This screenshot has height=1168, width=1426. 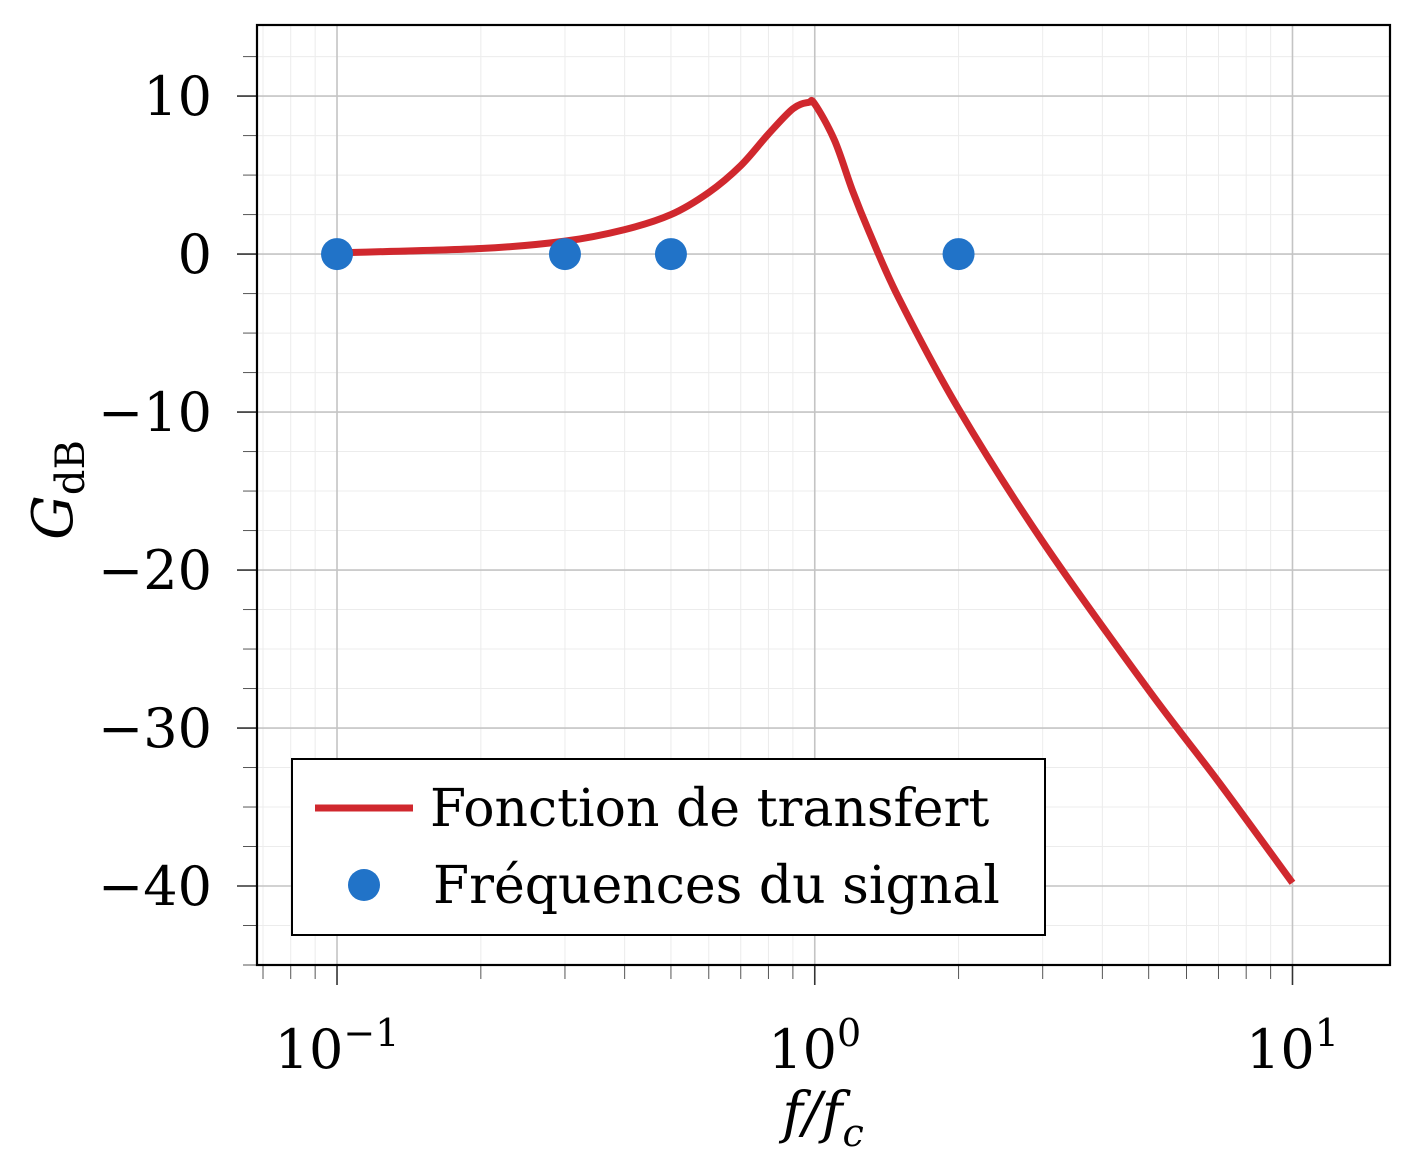 What do you see at coordinates (177, 96) in the screenshot?
I see `y-tick-label: 10` at bounding box center [177, 96].